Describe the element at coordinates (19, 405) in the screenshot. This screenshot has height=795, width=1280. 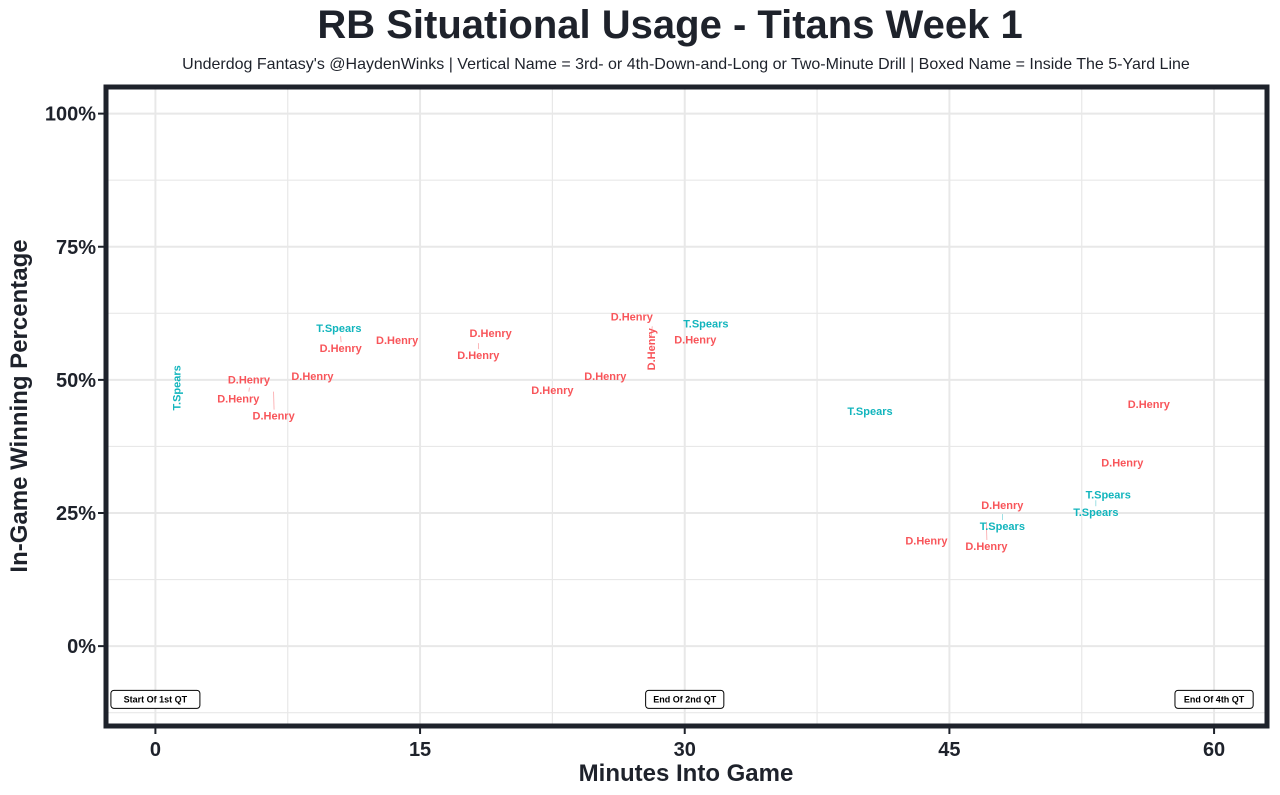
I see `y-axis-label: In-Game Winning Percentage` at that location.